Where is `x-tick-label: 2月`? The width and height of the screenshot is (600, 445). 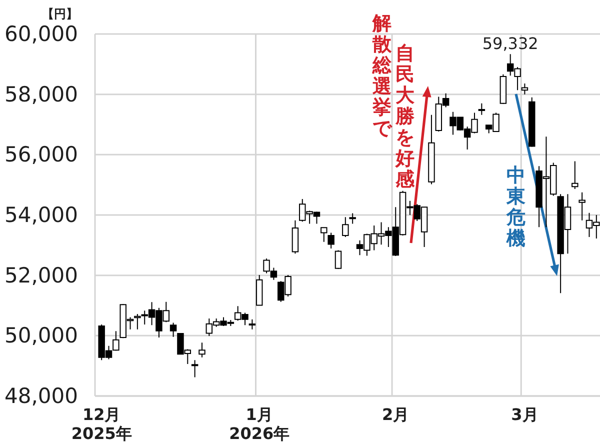
x-tick-label: 2月 is located at coordinates (396, 414).